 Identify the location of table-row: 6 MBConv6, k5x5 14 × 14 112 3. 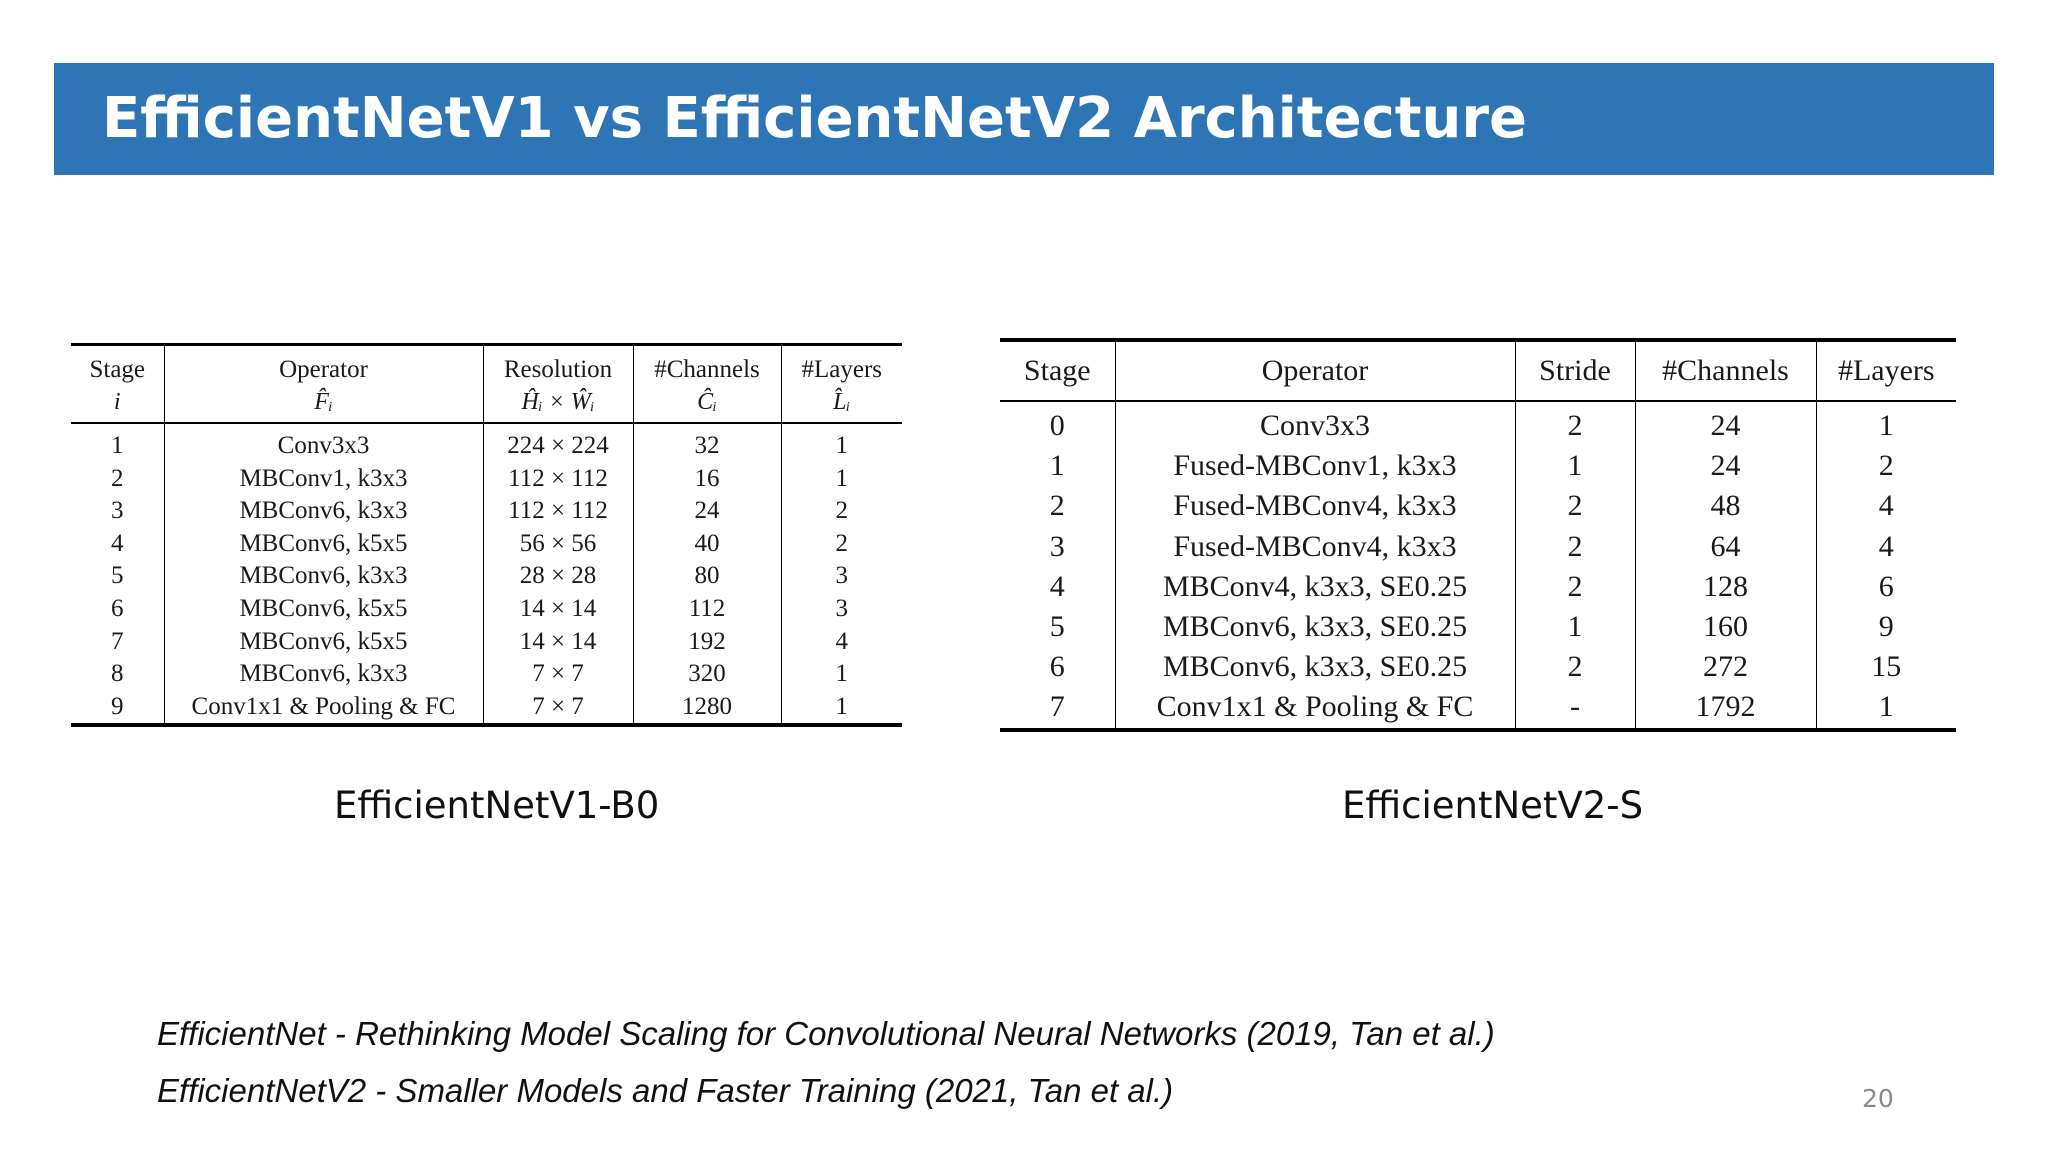
(486, 609).